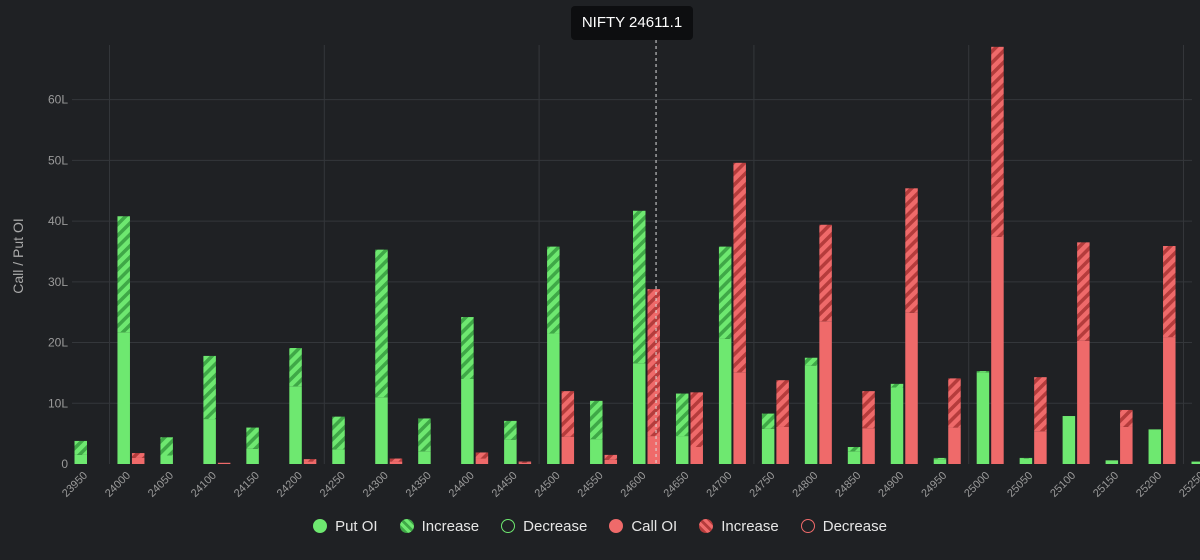  What do you see at coordinates (643, 526) in the screenshot?
I see `legend-call-oi: Call OI` at bounding box center [643, 526].